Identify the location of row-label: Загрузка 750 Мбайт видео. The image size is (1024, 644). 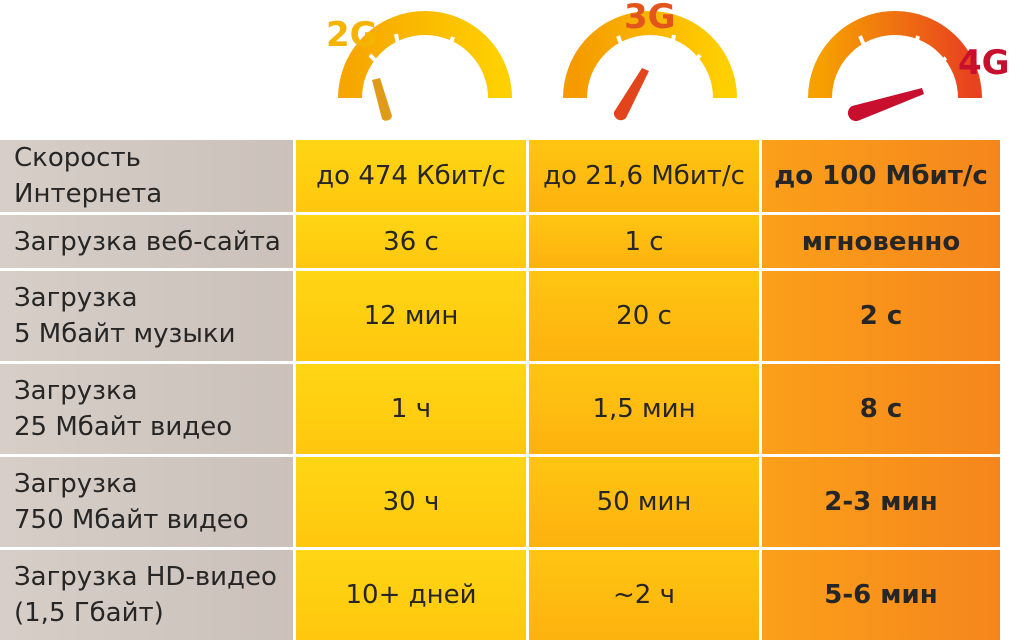
(148, 503).